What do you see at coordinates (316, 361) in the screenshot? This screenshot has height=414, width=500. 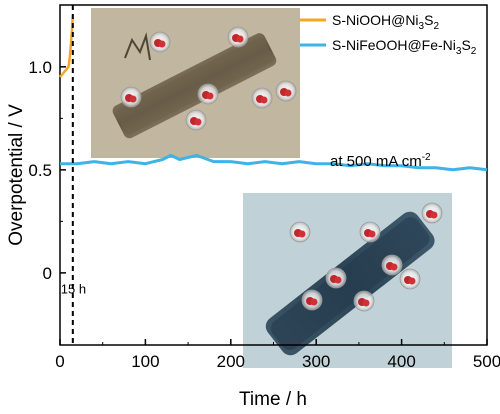 I see `x-tick-label-300: 300` at bounding box center [316, 361].